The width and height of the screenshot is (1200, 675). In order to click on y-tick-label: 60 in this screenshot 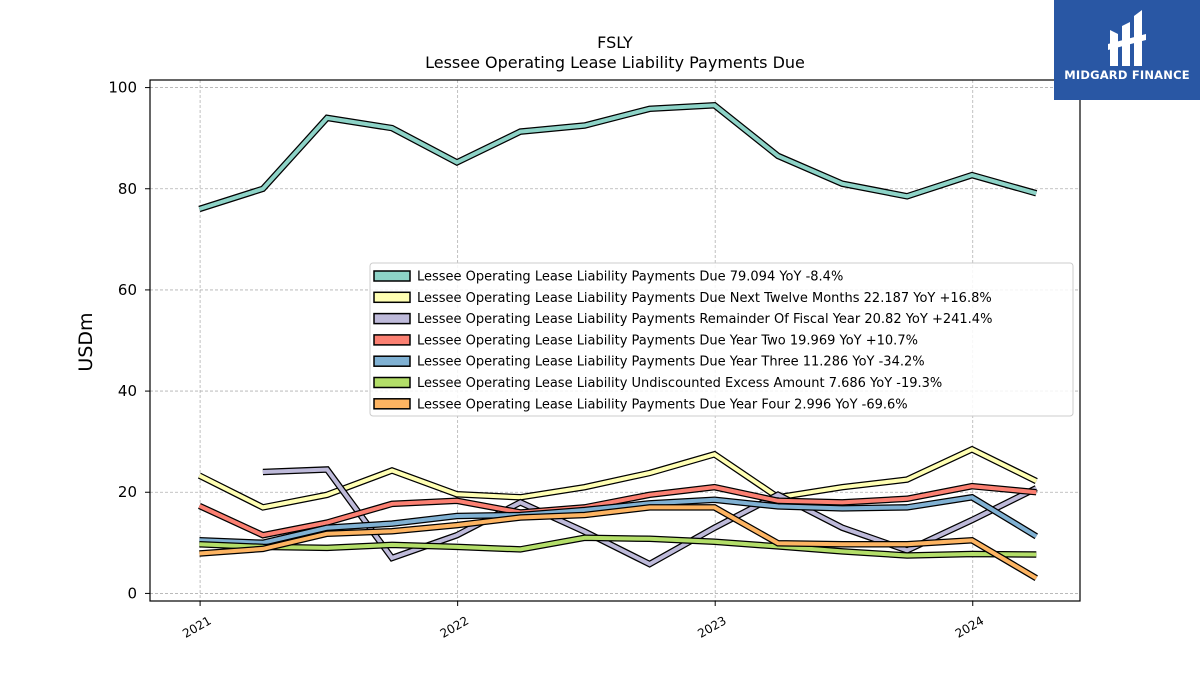, I will do `click(127, 290)`.